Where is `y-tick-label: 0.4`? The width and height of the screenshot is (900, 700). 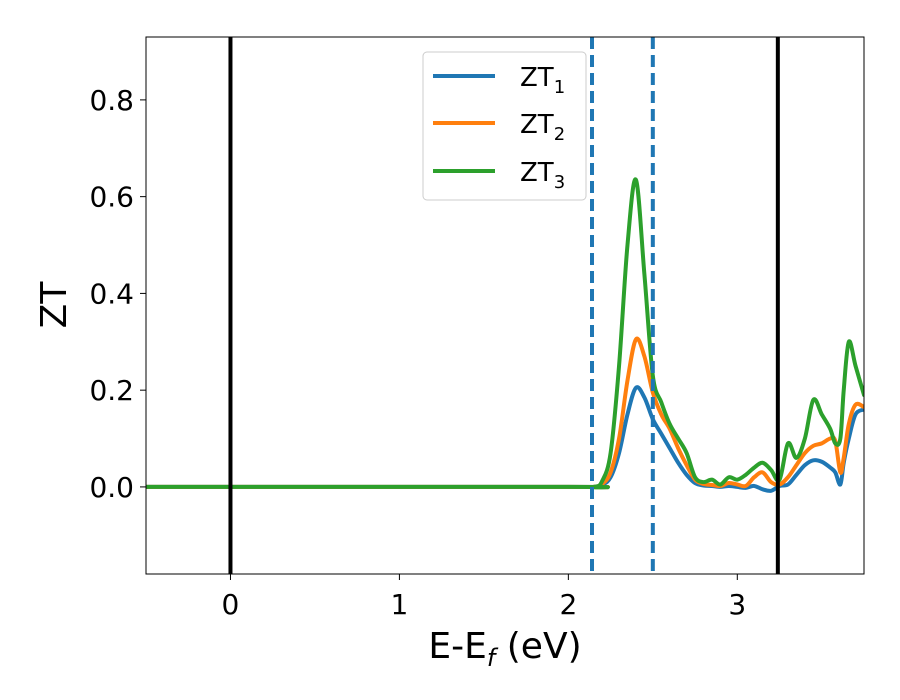
y-tick-label: 0.4 is located at coordinates (111, 293).